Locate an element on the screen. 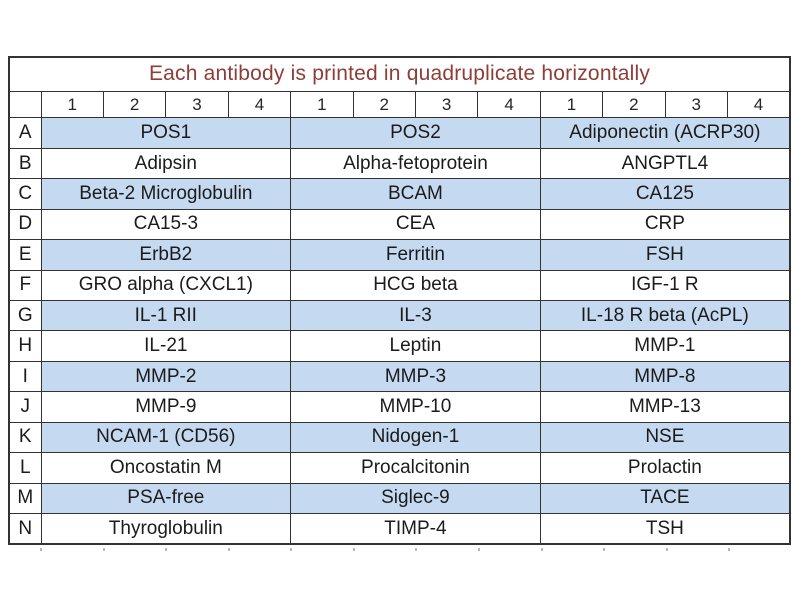 The width and height of the screenshot is (800, 600). antibody-cell: IL-3 is located at coordinates (415, 315).